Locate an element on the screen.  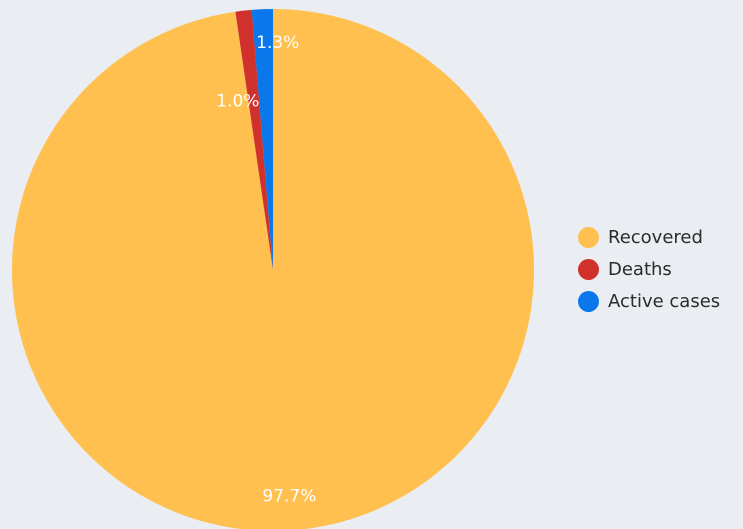
legend-label-recovered: Recovered is located at coordinates (655, 237).